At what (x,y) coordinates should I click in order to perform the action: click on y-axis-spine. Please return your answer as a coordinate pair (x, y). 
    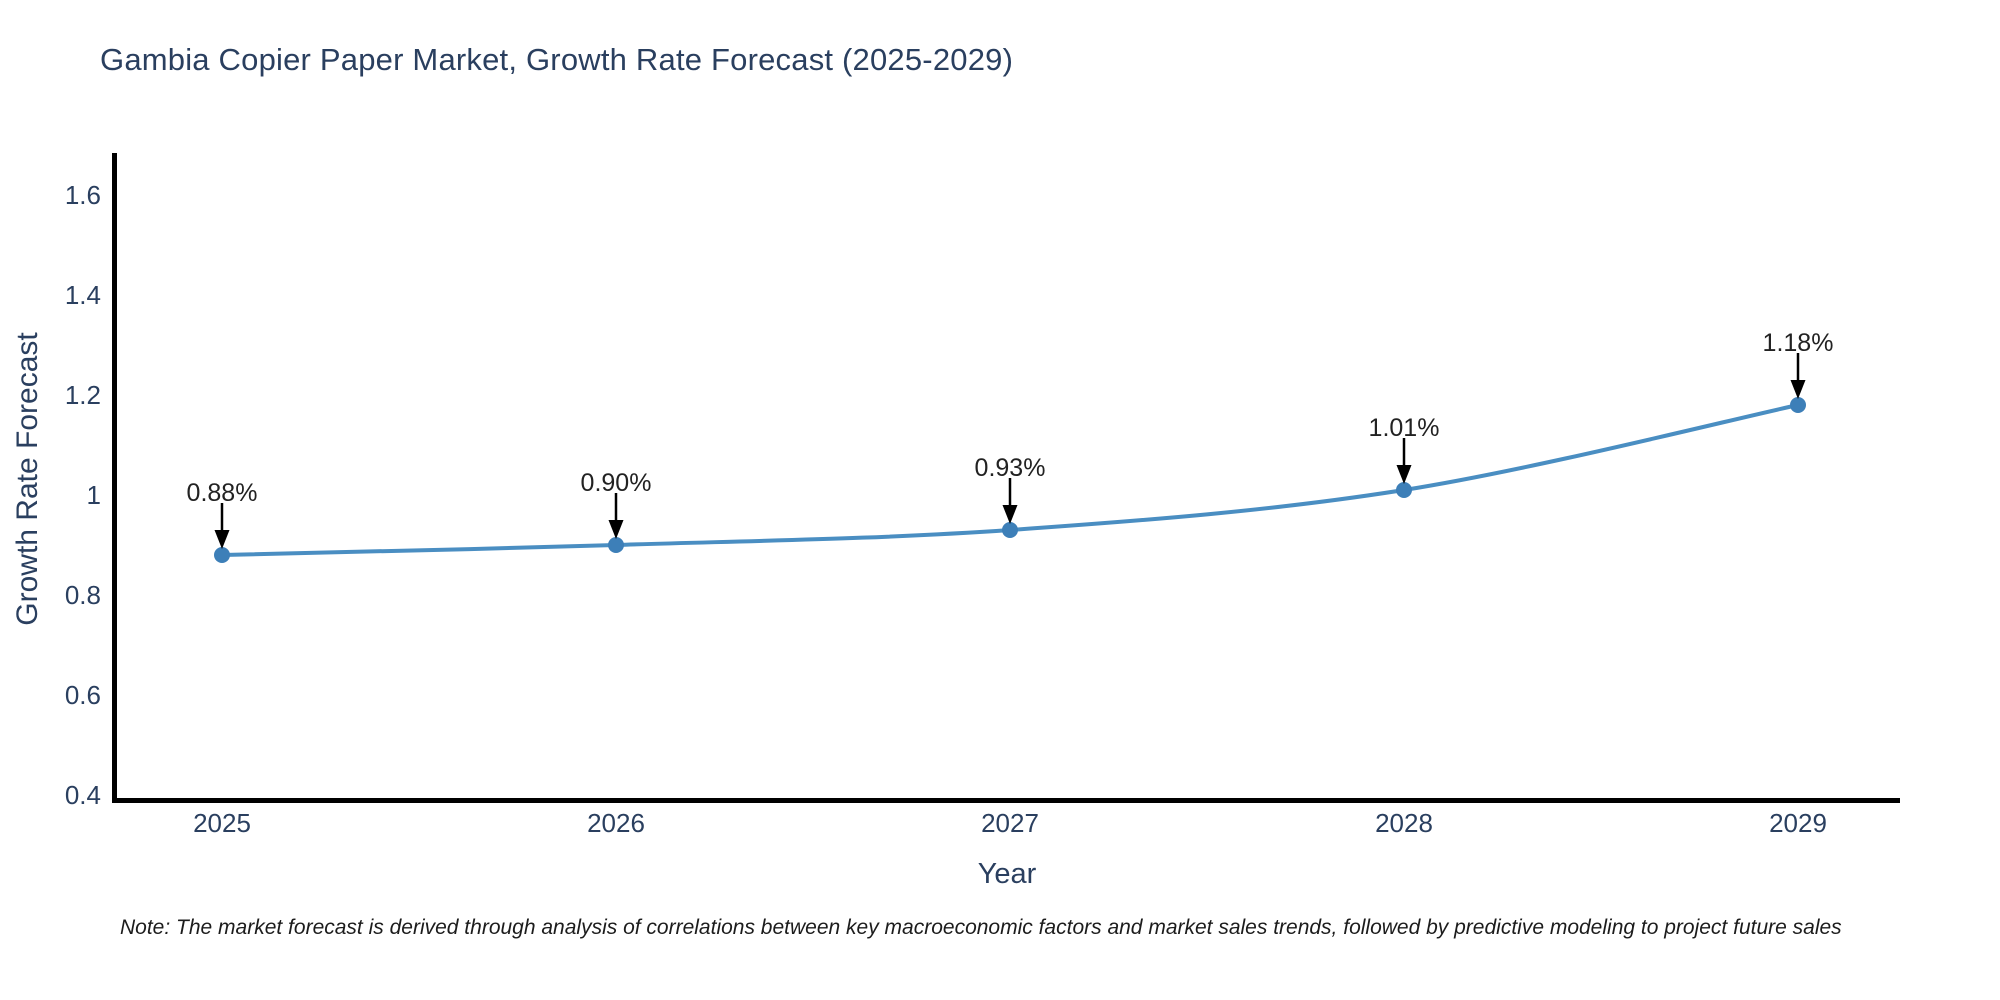
    Looking at the image, I should click on (114, 478).